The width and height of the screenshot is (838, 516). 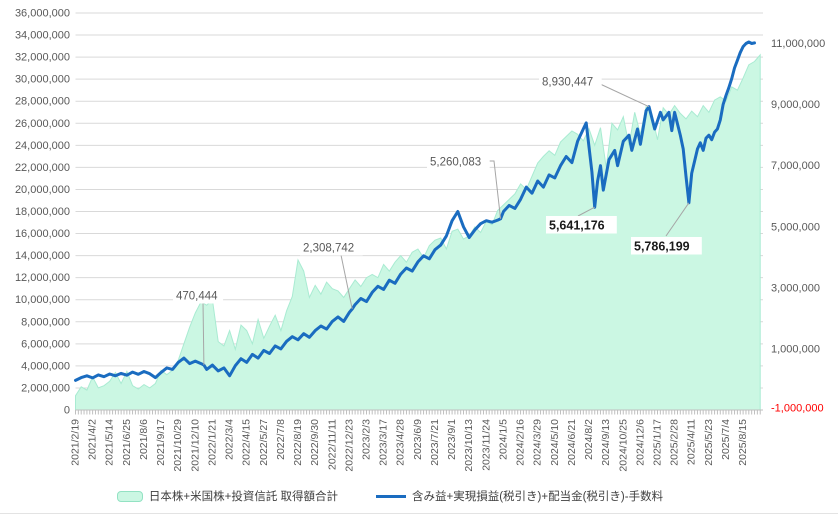 What do you see at coordinates (298, 442) in the screenshot?
I see `x-axis-label: 2022/8/19` at bounding box center [298, 442].